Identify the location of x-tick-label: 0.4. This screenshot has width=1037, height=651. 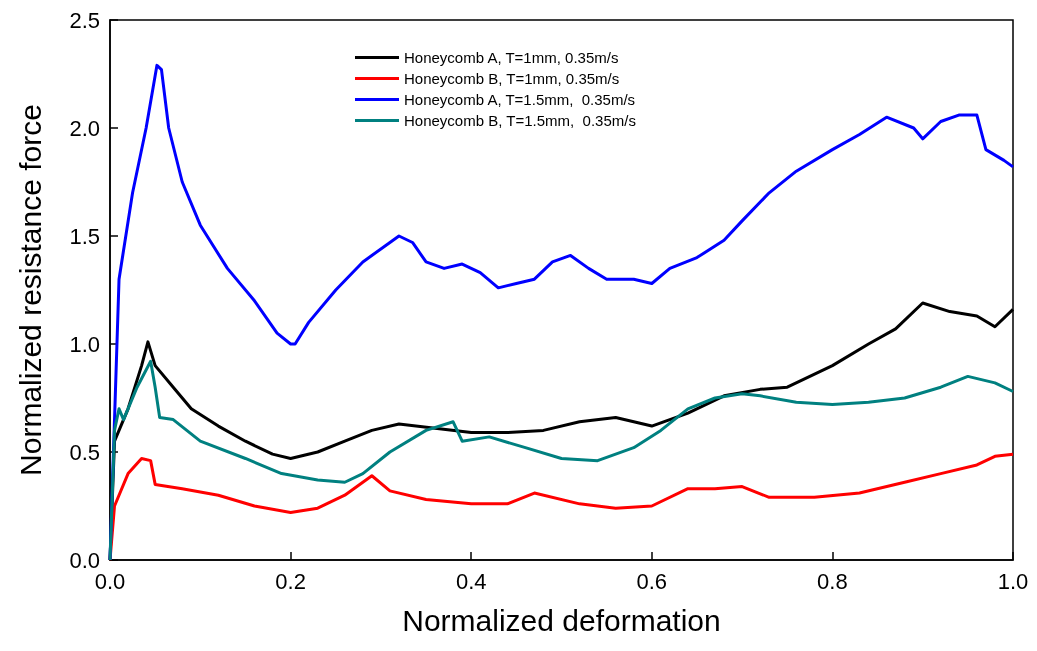
(471, 581).